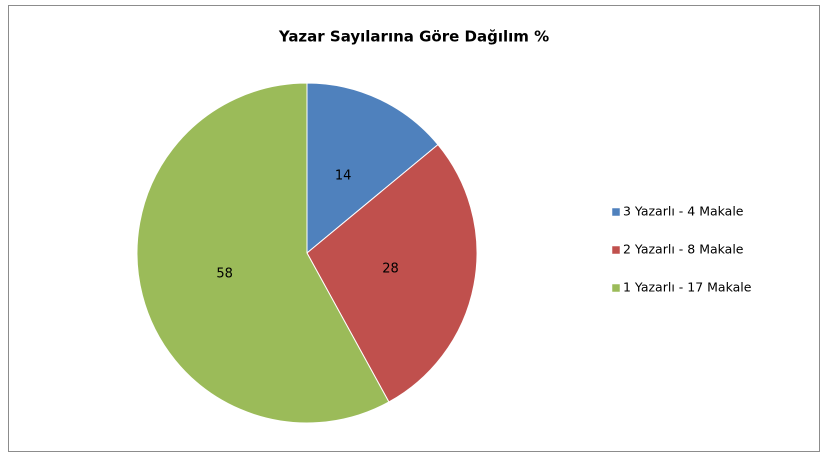  I want to click on value-label: 58, so click(224, 274).